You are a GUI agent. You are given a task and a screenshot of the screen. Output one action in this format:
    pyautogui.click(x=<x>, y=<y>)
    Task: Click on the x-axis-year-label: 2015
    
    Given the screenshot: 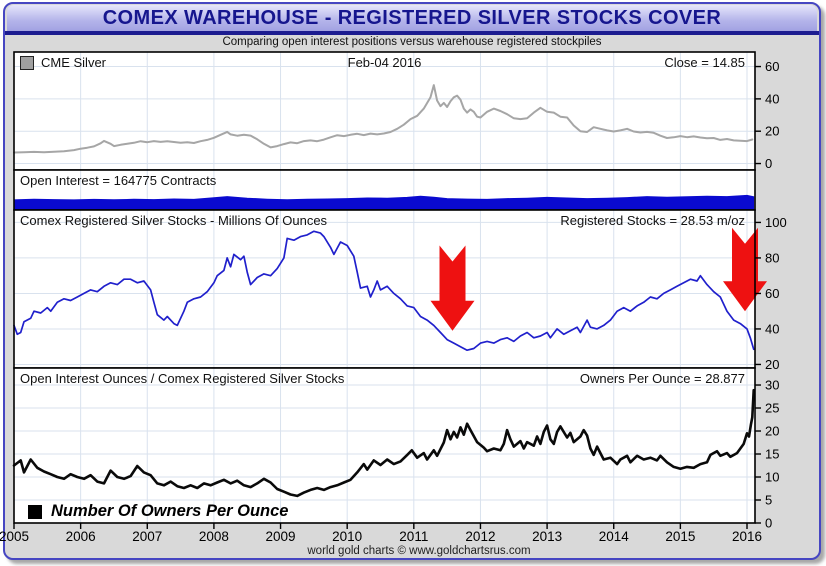 What is the action you would take?
    pyautogui.click(x=680, y=536)
    